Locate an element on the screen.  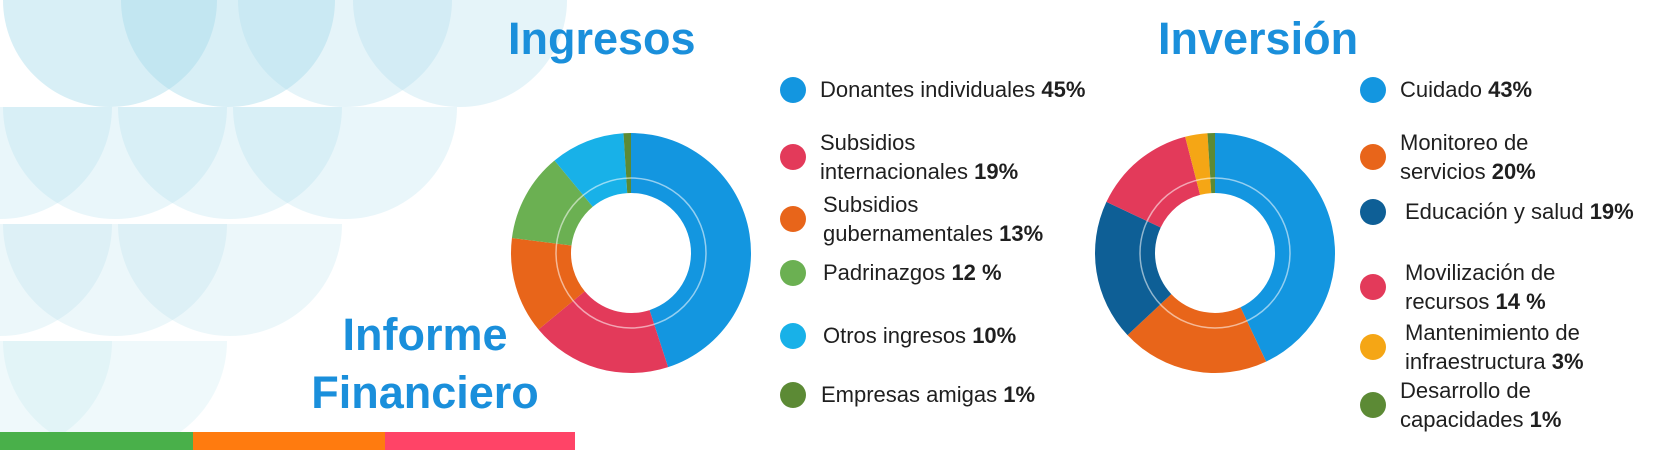
legend-item: Monitoreo de servicios 20% is located at coordinates (1448, 157).